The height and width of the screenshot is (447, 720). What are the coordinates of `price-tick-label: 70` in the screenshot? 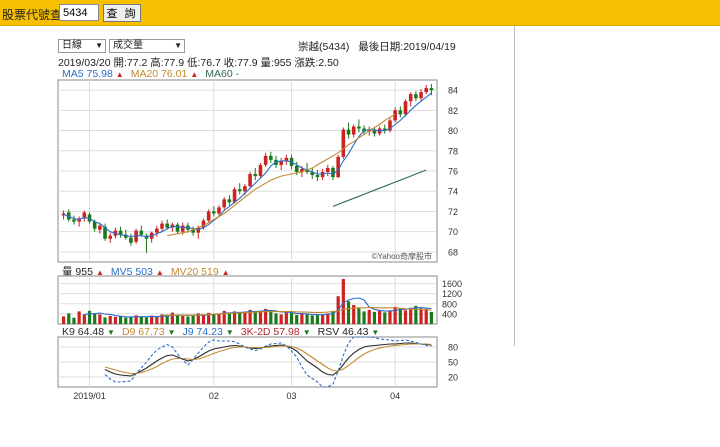 It's located at (453, 232).